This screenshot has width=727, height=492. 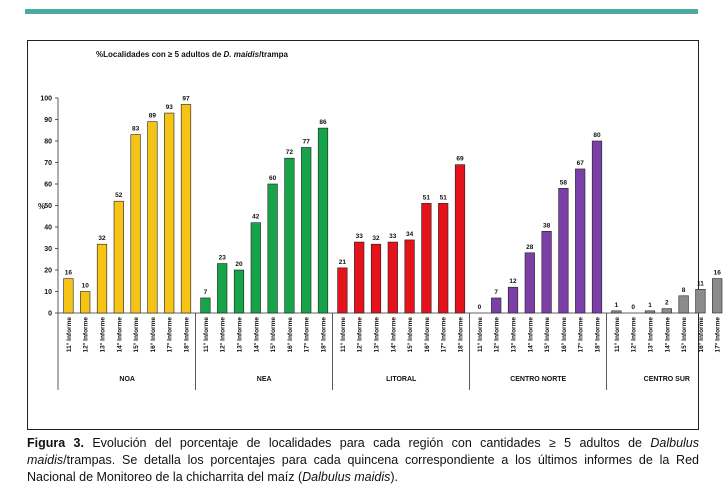 What do you see at coordinates (273, 54) in the screenshot?
I see `chart-title-suffix: /trampa` at bounding box center [273, 54].